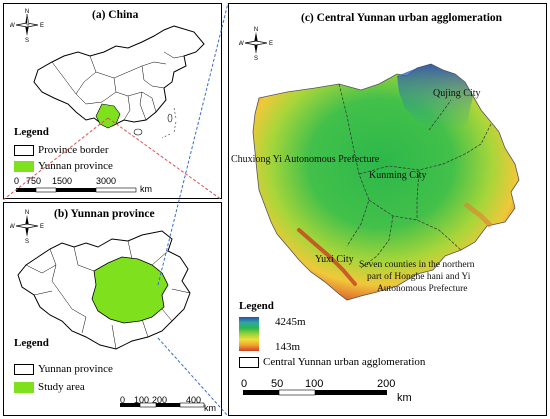 This screenshot has width=550, height=419. Describe the element at coordinates (62, 181) in the screenshot. I see `scale-a-tick-2: 1500` at that location.